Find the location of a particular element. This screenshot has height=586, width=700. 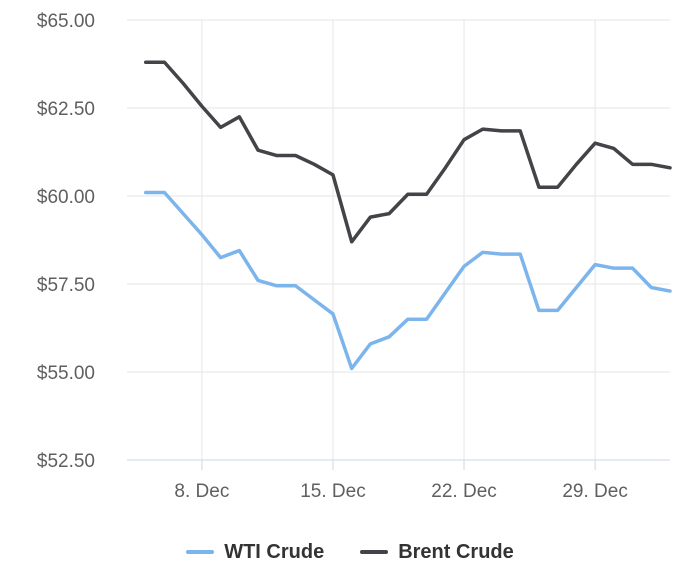

y-tick-label: $65.00 is located at coordinates (66, 21).